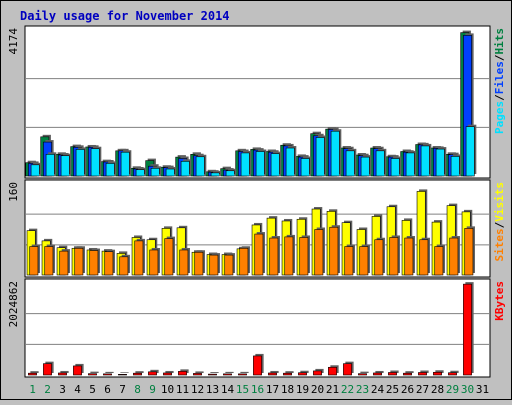 The height and width of the screenshot is (405, 512). What do you see at coordinates (302, 389) in the screenshot?
I see `x-tick-label: 19` at bounding box center [302, 389].